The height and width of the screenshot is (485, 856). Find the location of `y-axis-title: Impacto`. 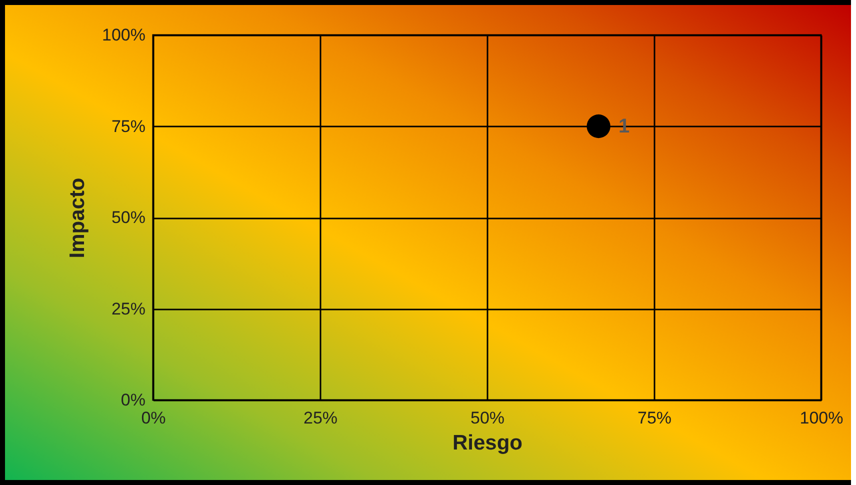

y-axis-title: Impacto is located at coordinates (78, 218).